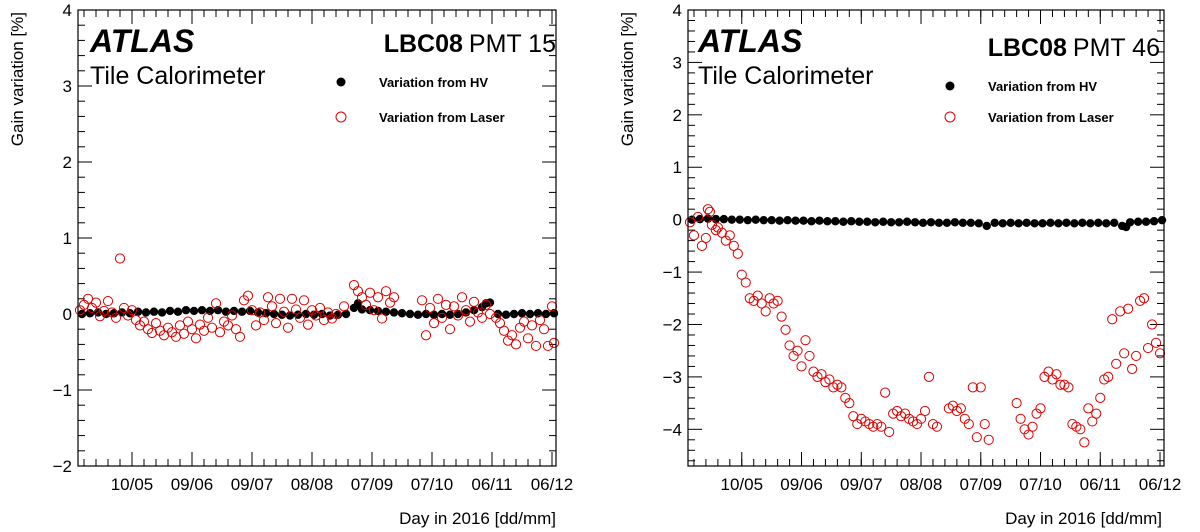  Describe the element at coordinates (432, 484) in the screenshot. I see `x-tick-label: 07/10` at that location.